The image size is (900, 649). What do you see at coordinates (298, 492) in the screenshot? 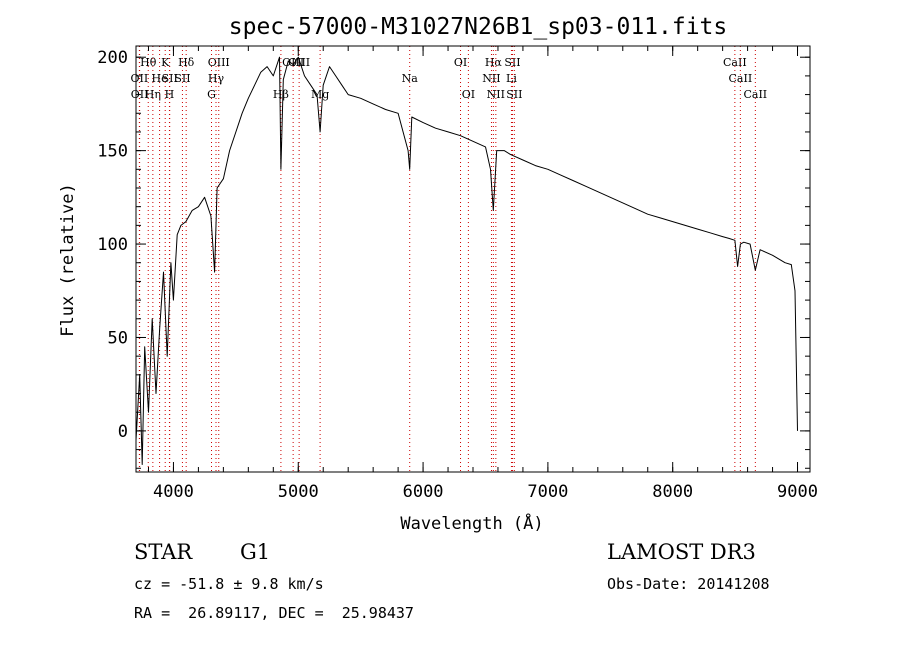
I see `x-tick-label: 5000` at bounding box center [298, 492].